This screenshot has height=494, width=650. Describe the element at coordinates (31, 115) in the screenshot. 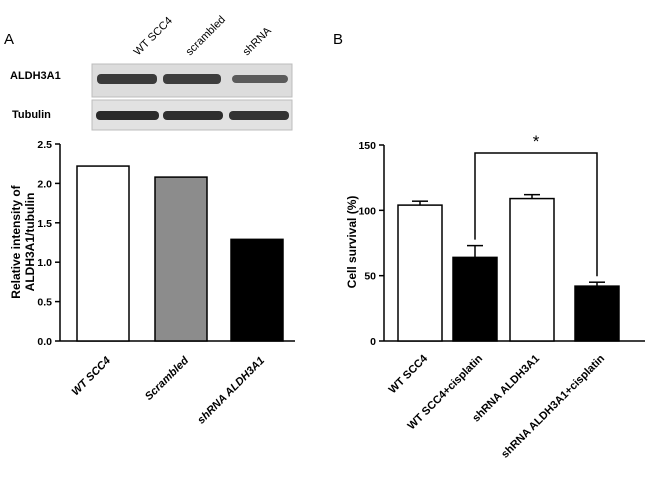

I see `blot-row-label-tubulin: Tubulin` at that location.